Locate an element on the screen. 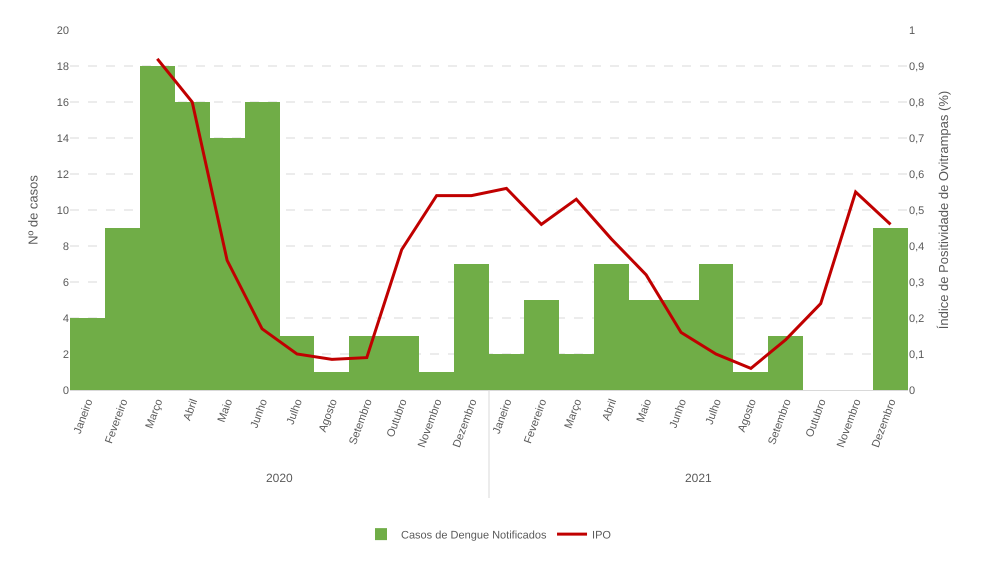  y2-tick-label: 0 is located at coordinates (912, 390).